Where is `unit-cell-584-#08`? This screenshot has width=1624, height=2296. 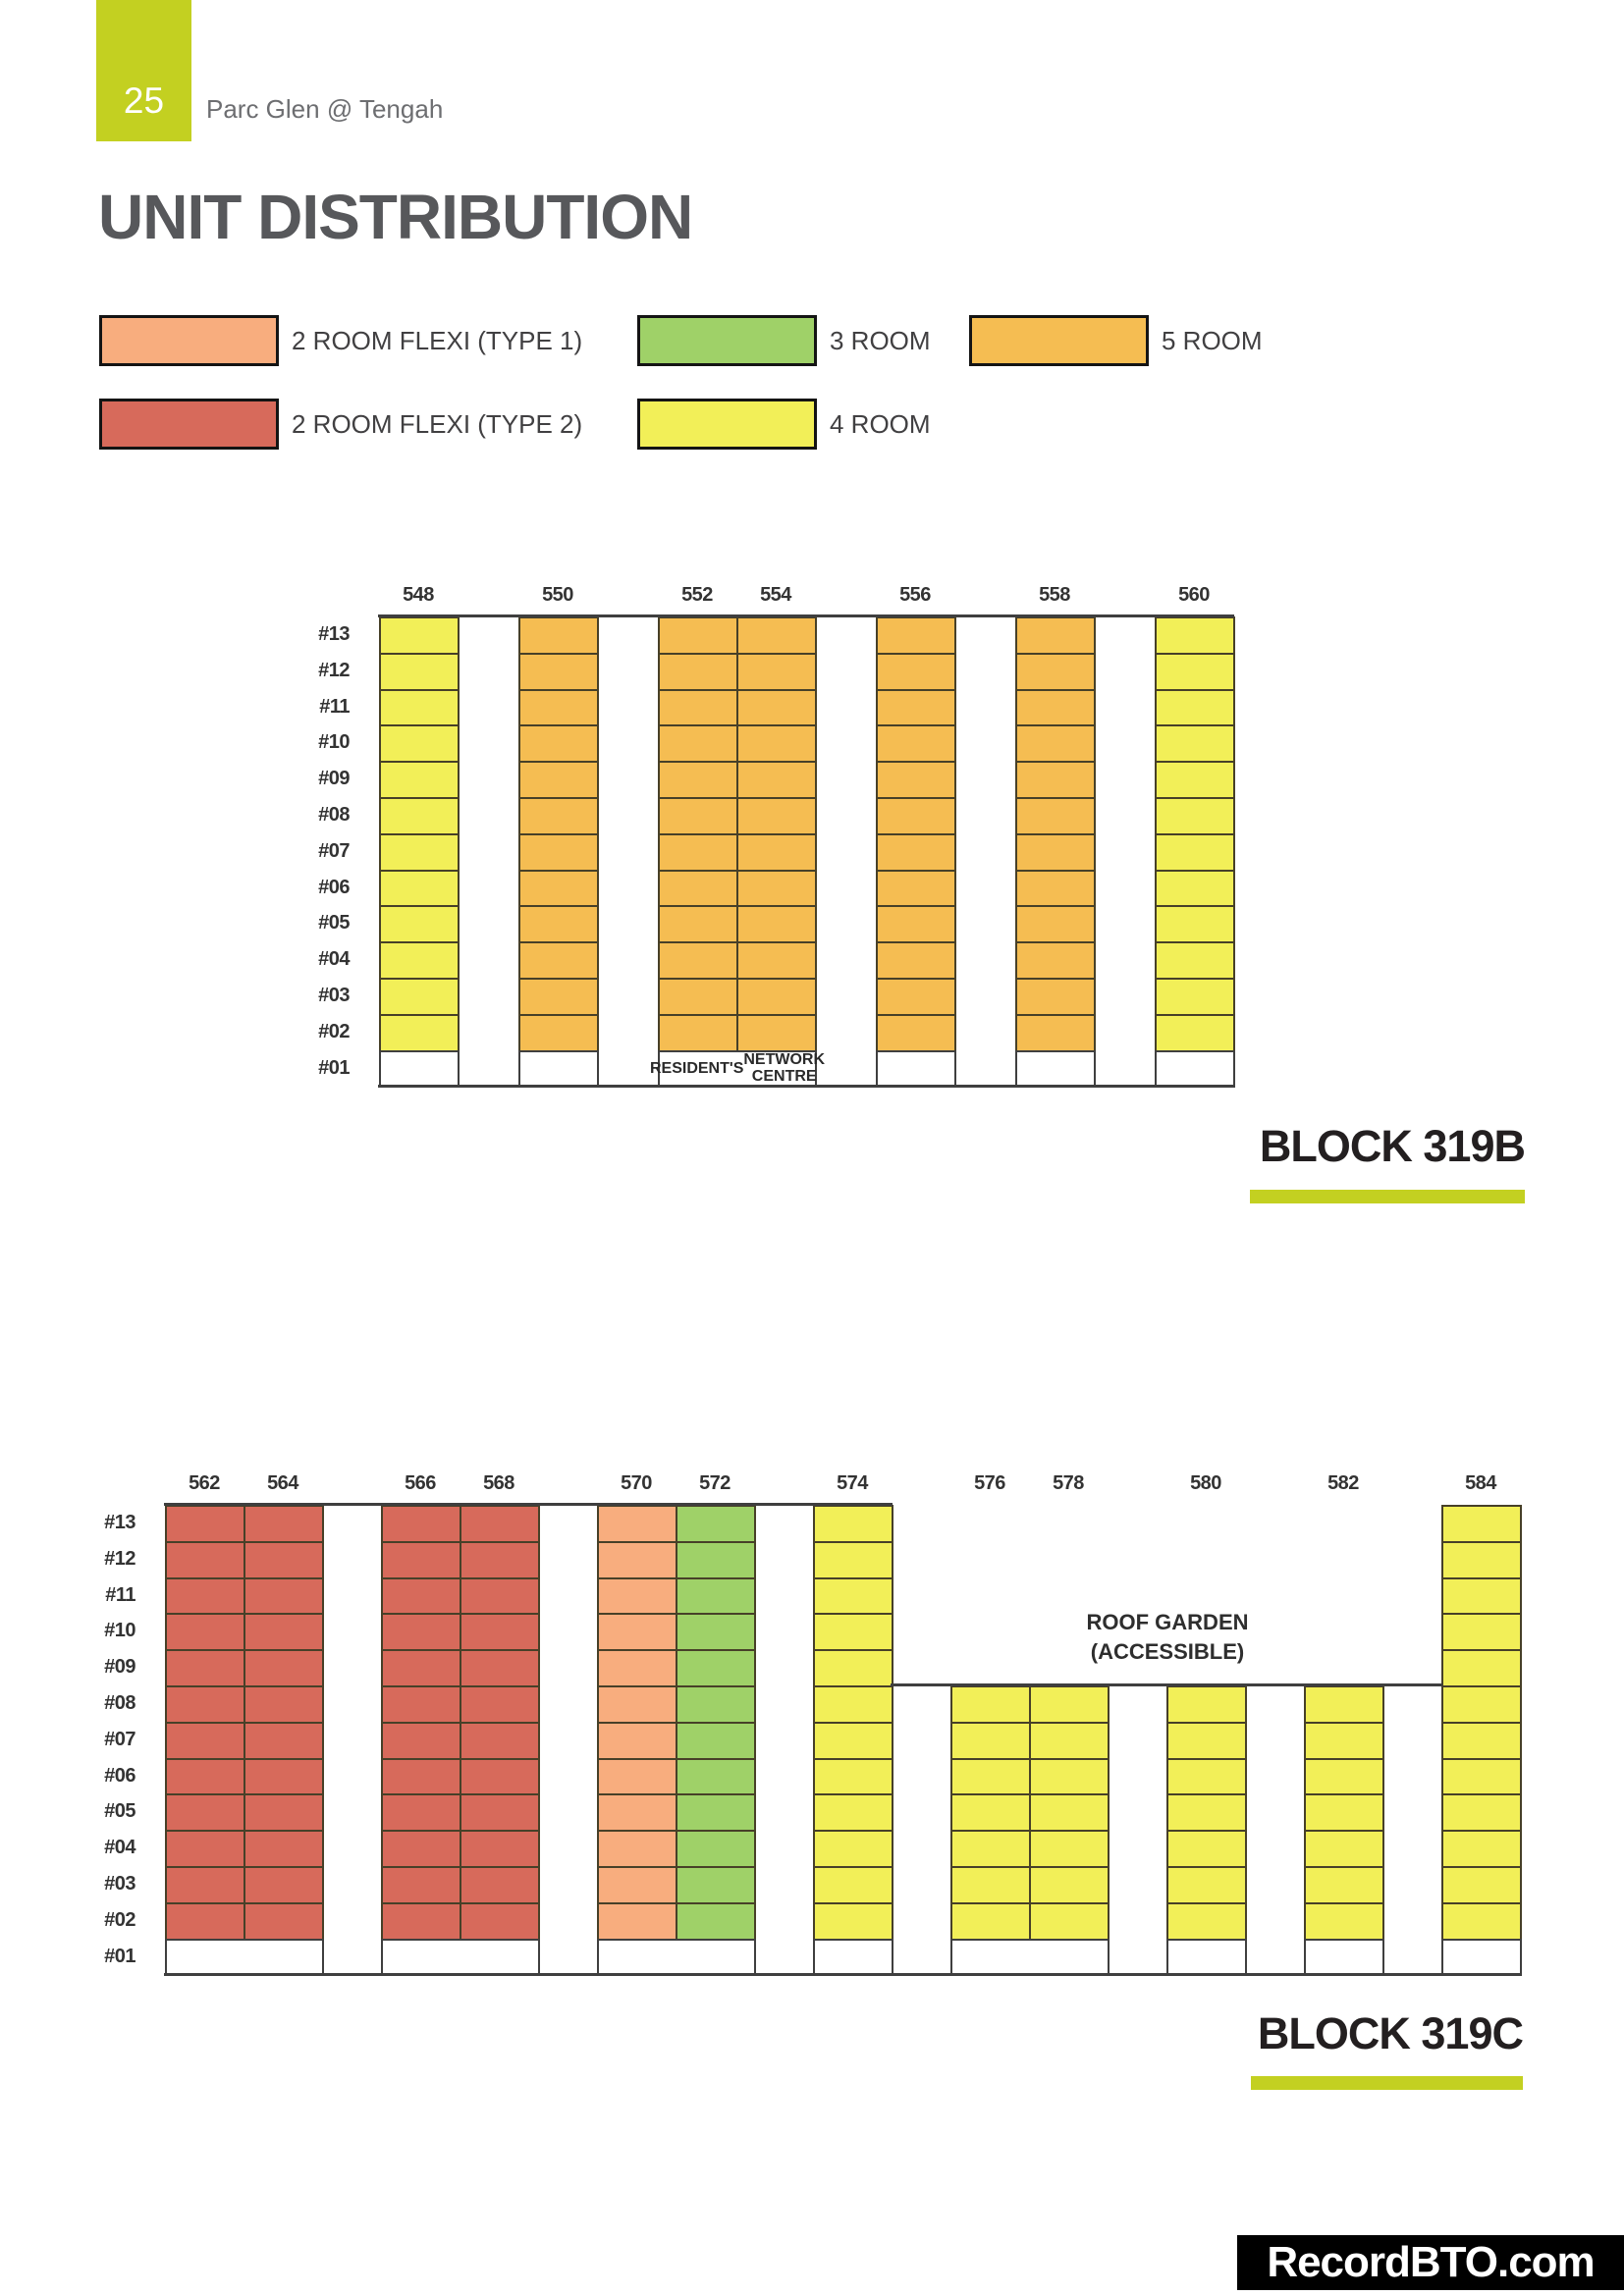 unit-cell-584-#08 is located at coordinates (1481, 1704).